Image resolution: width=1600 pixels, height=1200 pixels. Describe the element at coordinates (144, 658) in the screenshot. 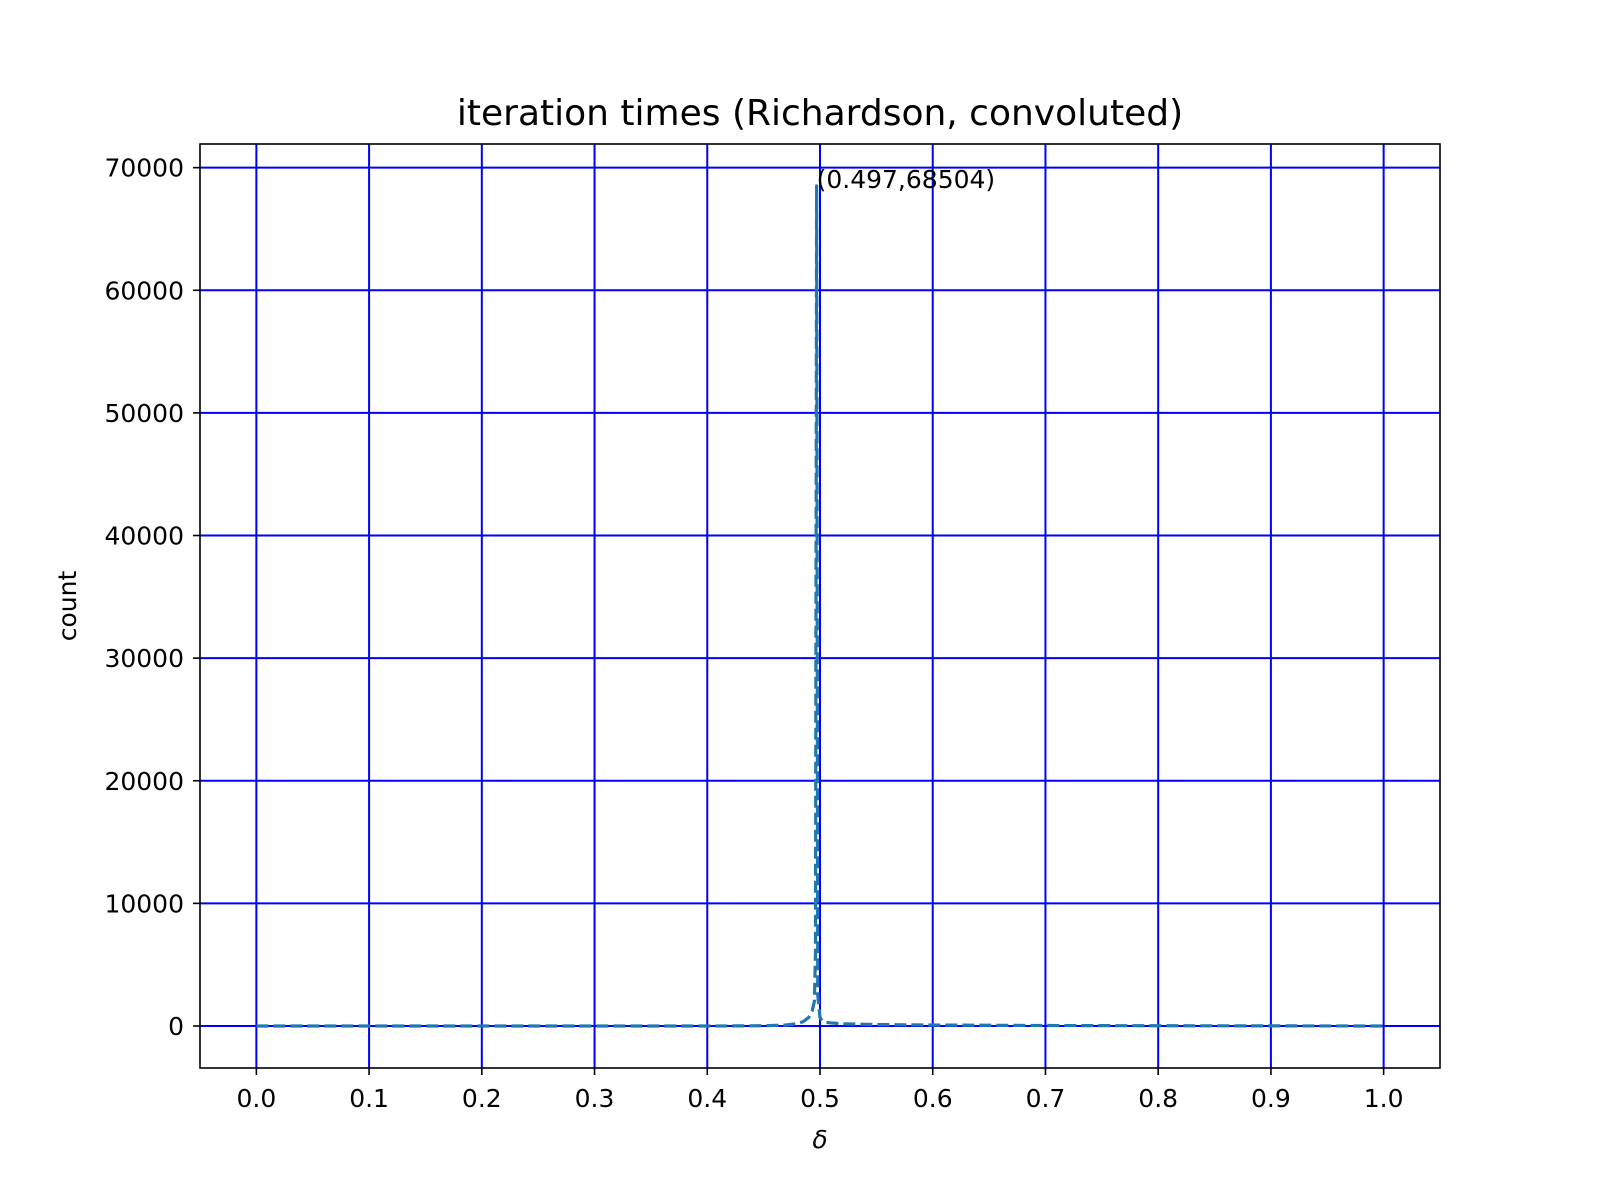

I see `y-tick-label: 30000` at that location.